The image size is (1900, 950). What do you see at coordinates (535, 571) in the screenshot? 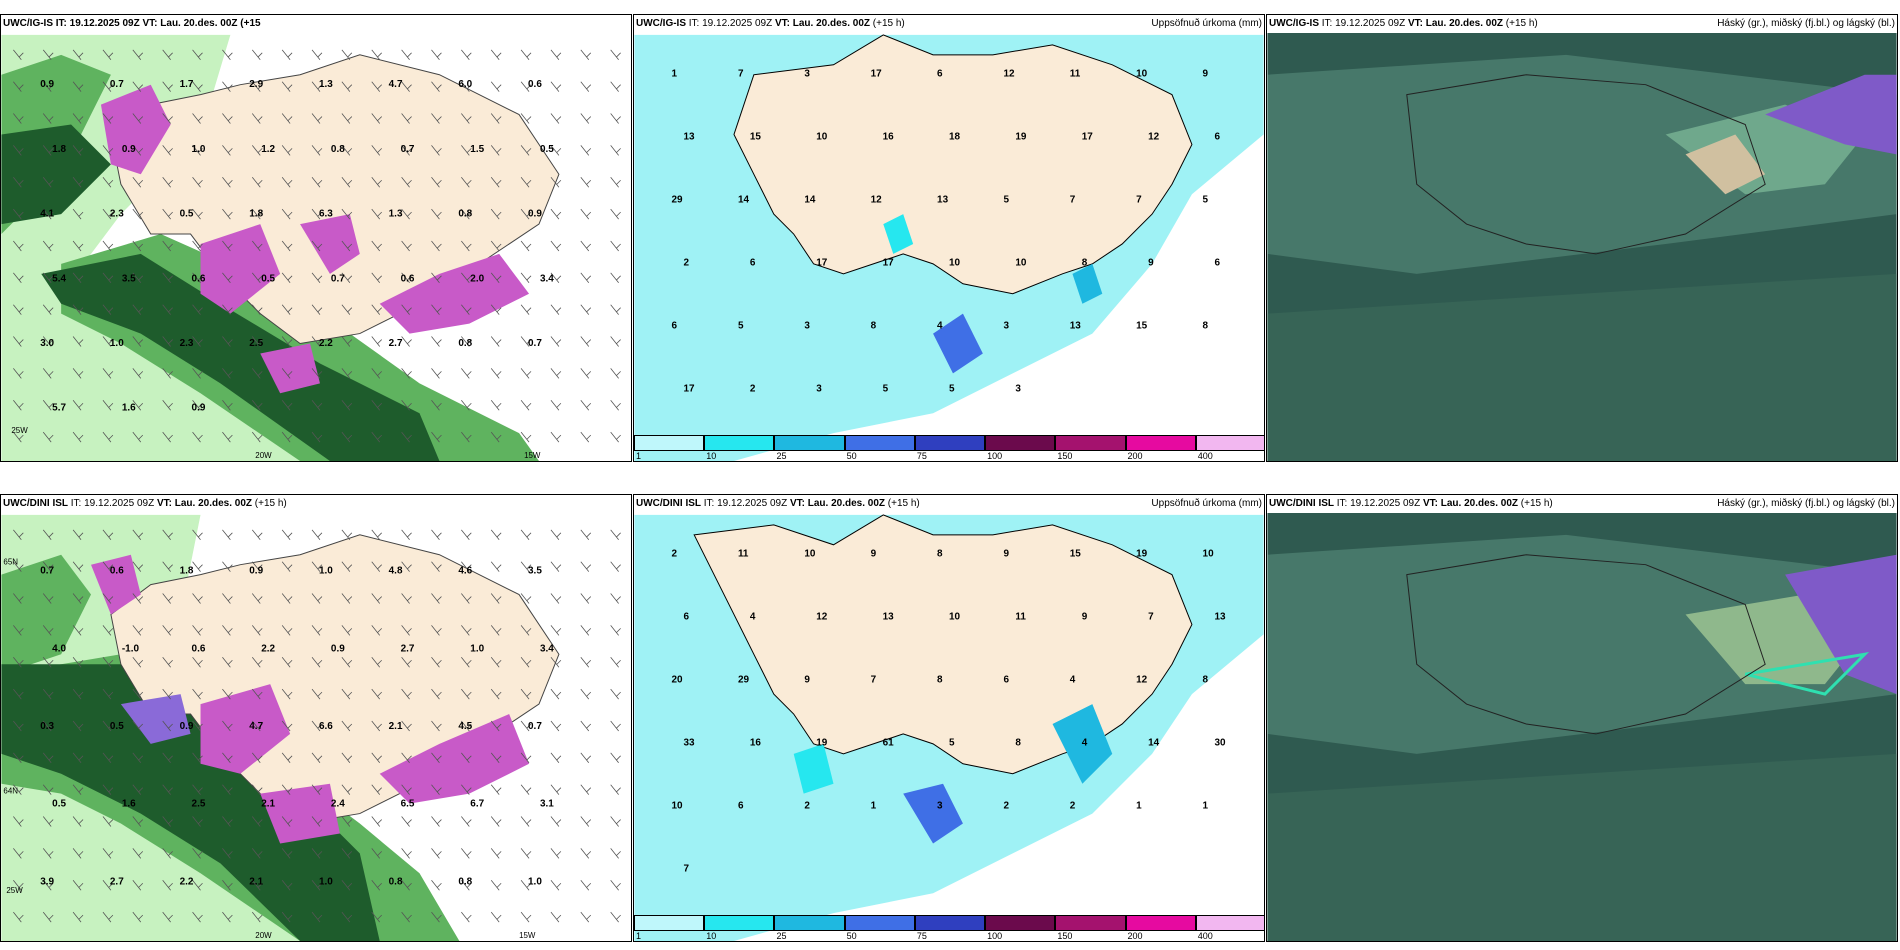
I see `map-value-label: 3.5` at bounding box center [535, 571].